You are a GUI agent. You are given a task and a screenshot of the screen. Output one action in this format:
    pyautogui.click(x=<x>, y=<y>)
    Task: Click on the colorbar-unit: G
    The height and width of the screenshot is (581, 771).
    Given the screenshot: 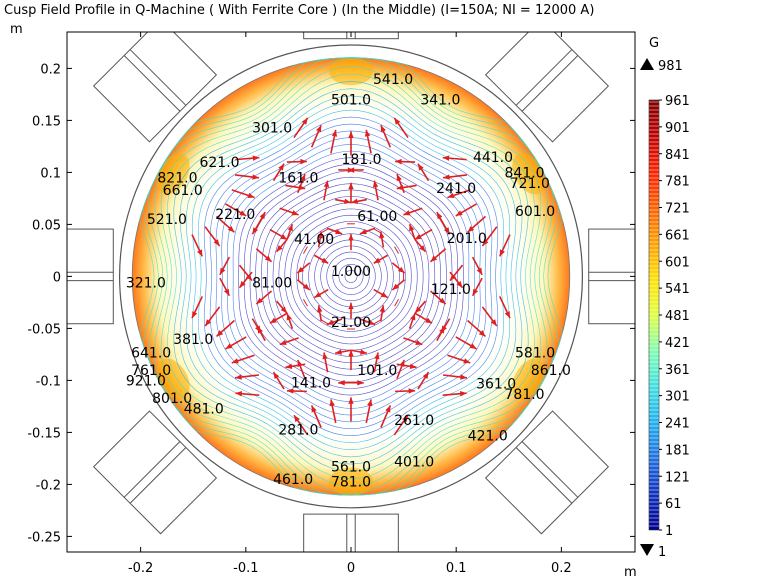 What is the action you would take?
    pyautogui.click(x=654, y=43)
    